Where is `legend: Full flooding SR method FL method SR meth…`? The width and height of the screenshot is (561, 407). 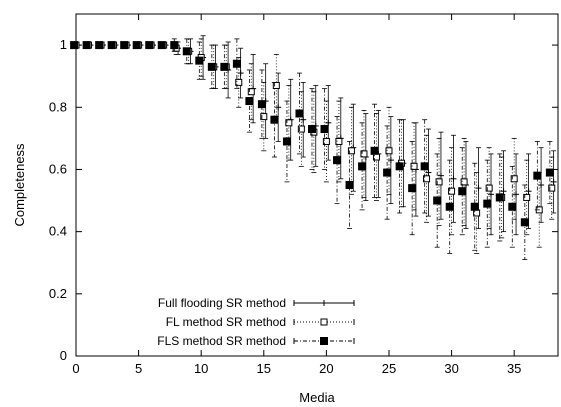 legend: Full flooding SR method FL method SR meth… is located at coordinates (256, 322).